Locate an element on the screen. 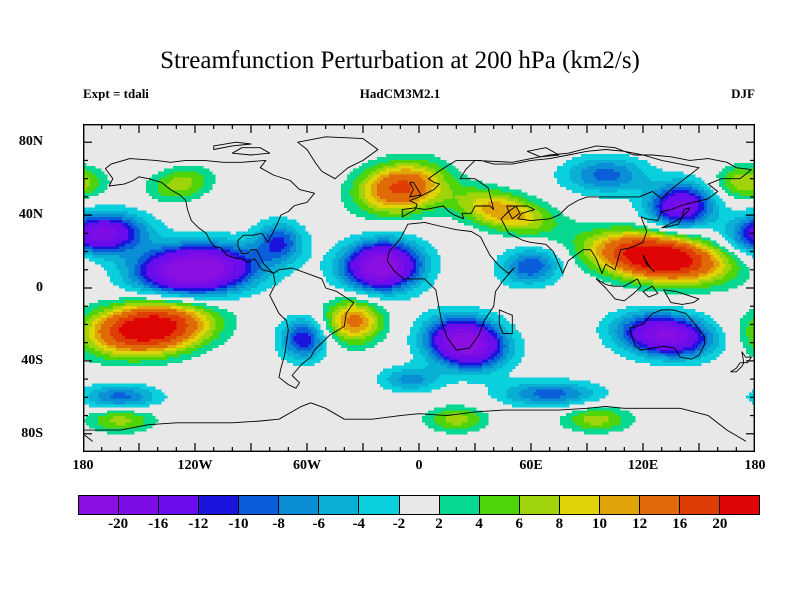 This screenshot has width=800, height=600. x-axis-tick-label: 120W is located at coordinates (195, 465).